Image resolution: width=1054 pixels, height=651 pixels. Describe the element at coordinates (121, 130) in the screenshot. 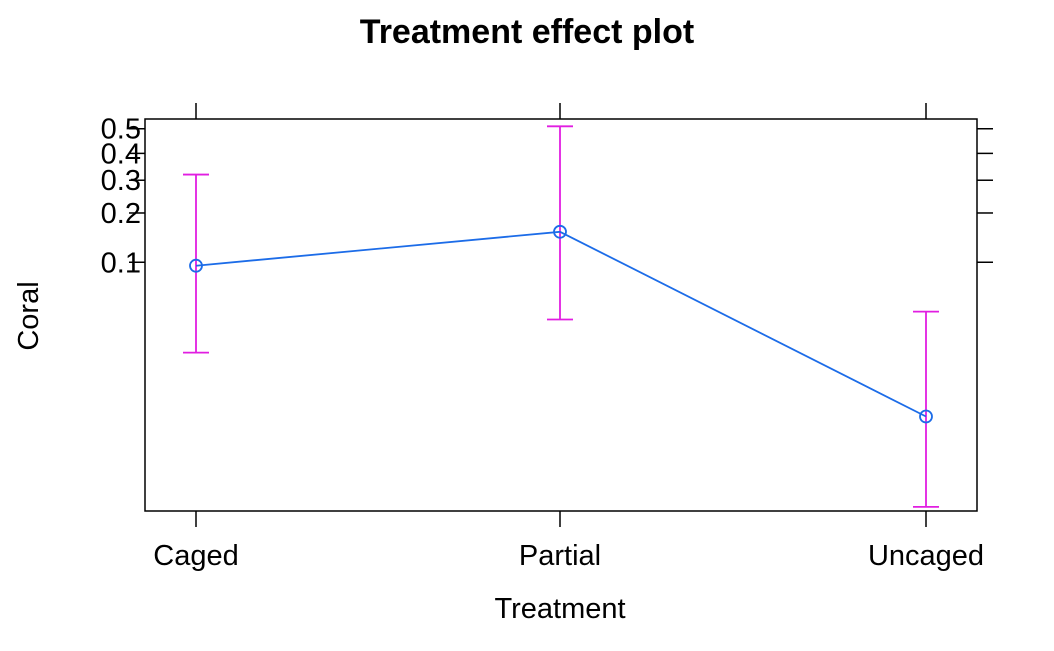

I see `y-tick-label: 0.5` at that location.